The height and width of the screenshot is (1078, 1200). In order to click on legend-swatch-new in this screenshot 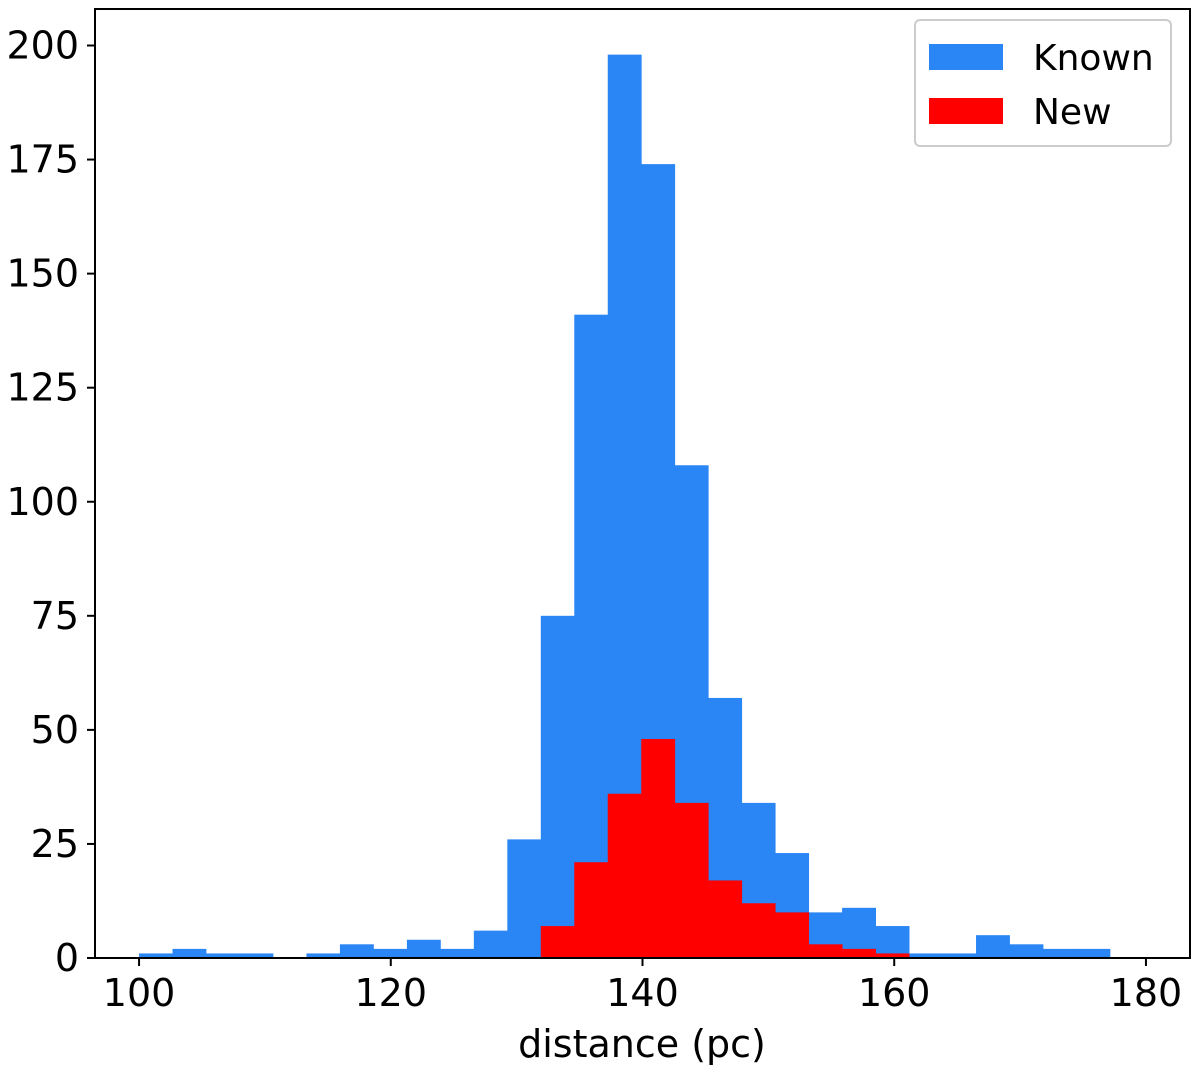, I will do `click(966, 111)`.